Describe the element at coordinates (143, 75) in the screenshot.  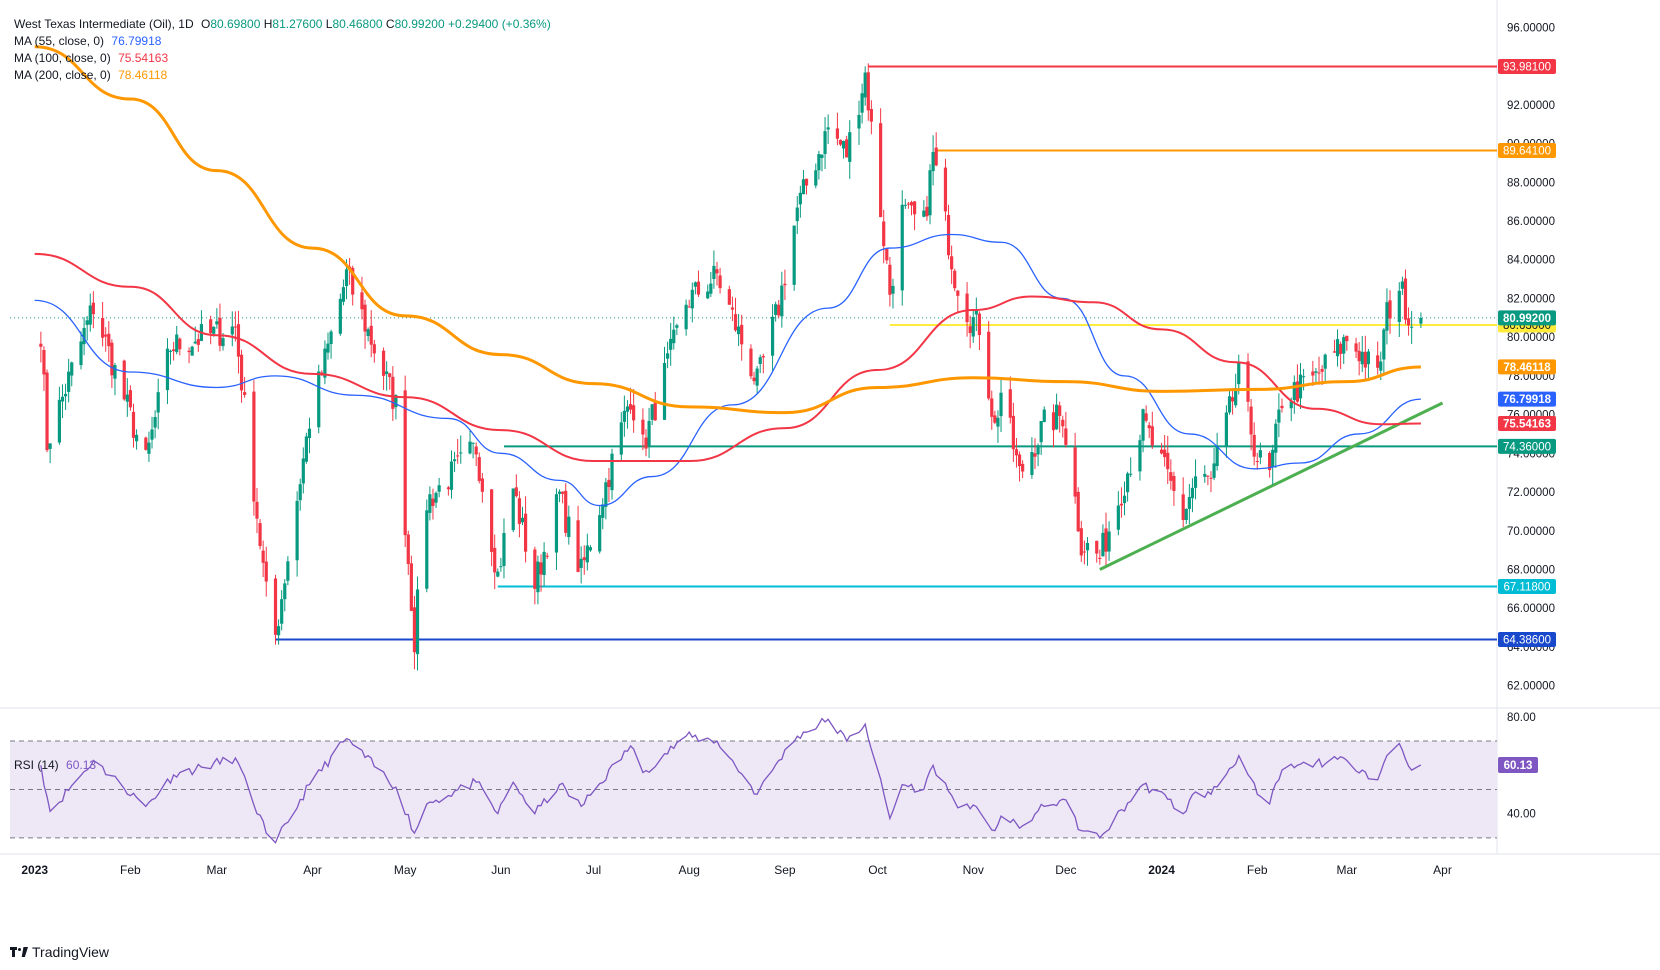
I see `ma200-value: 78.46118` at that location.